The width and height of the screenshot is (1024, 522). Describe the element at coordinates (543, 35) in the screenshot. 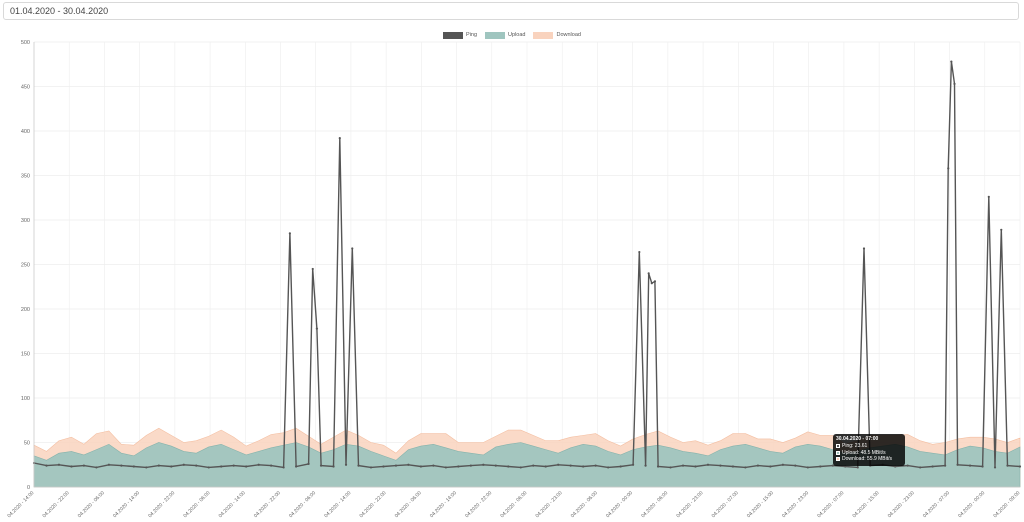

I see `legend-swatch-download` at that location.